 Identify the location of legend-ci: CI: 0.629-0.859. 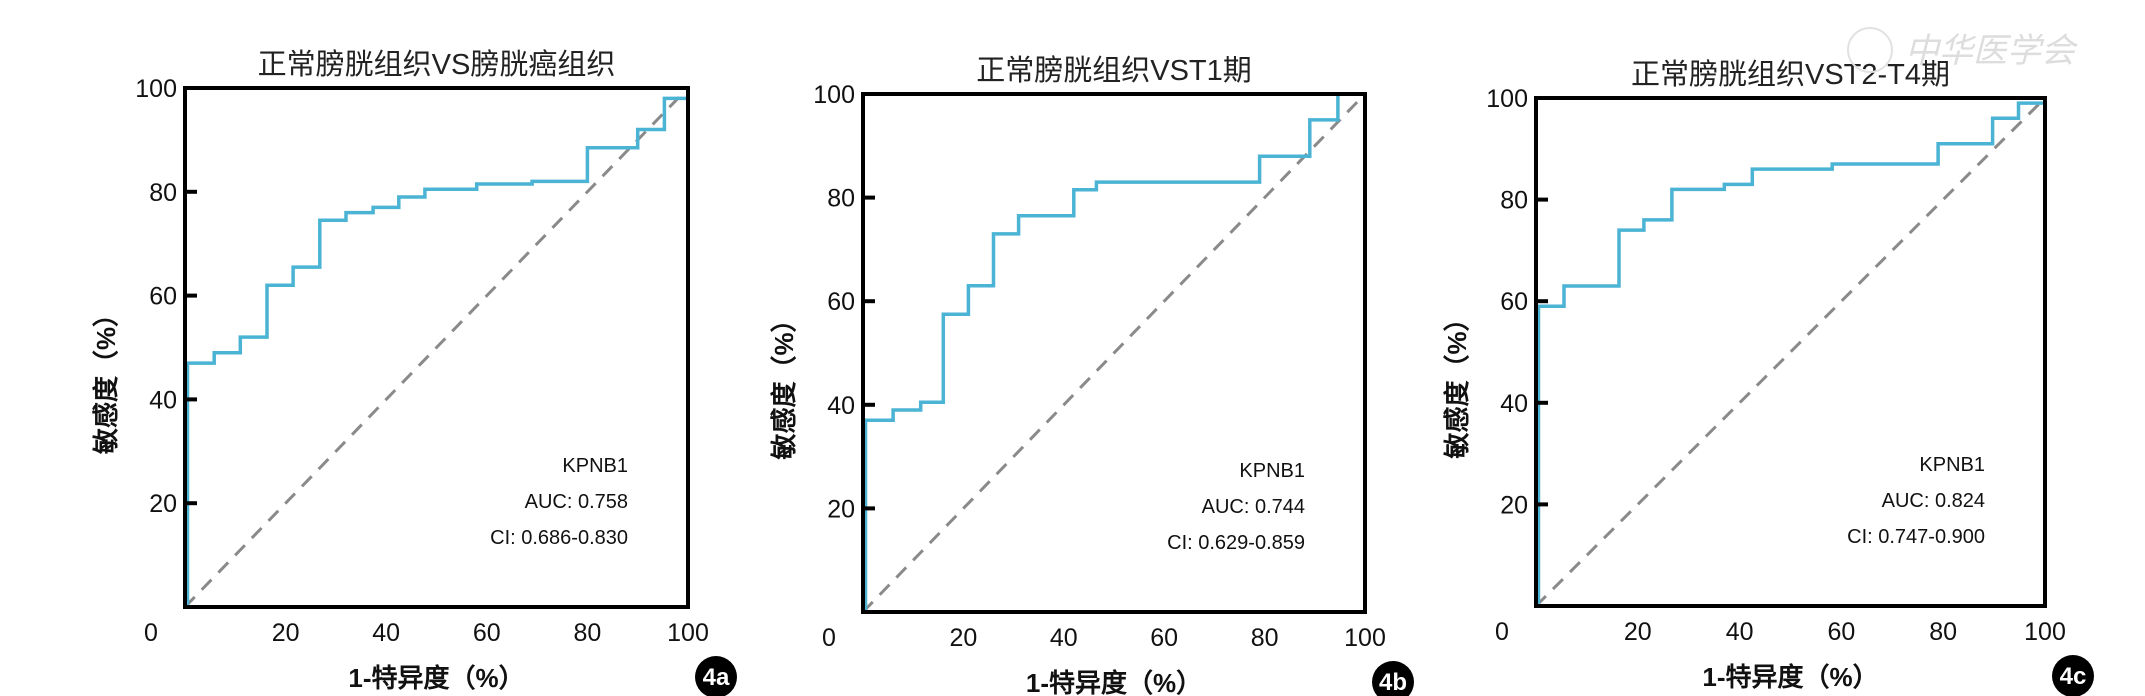
(1236, 543).